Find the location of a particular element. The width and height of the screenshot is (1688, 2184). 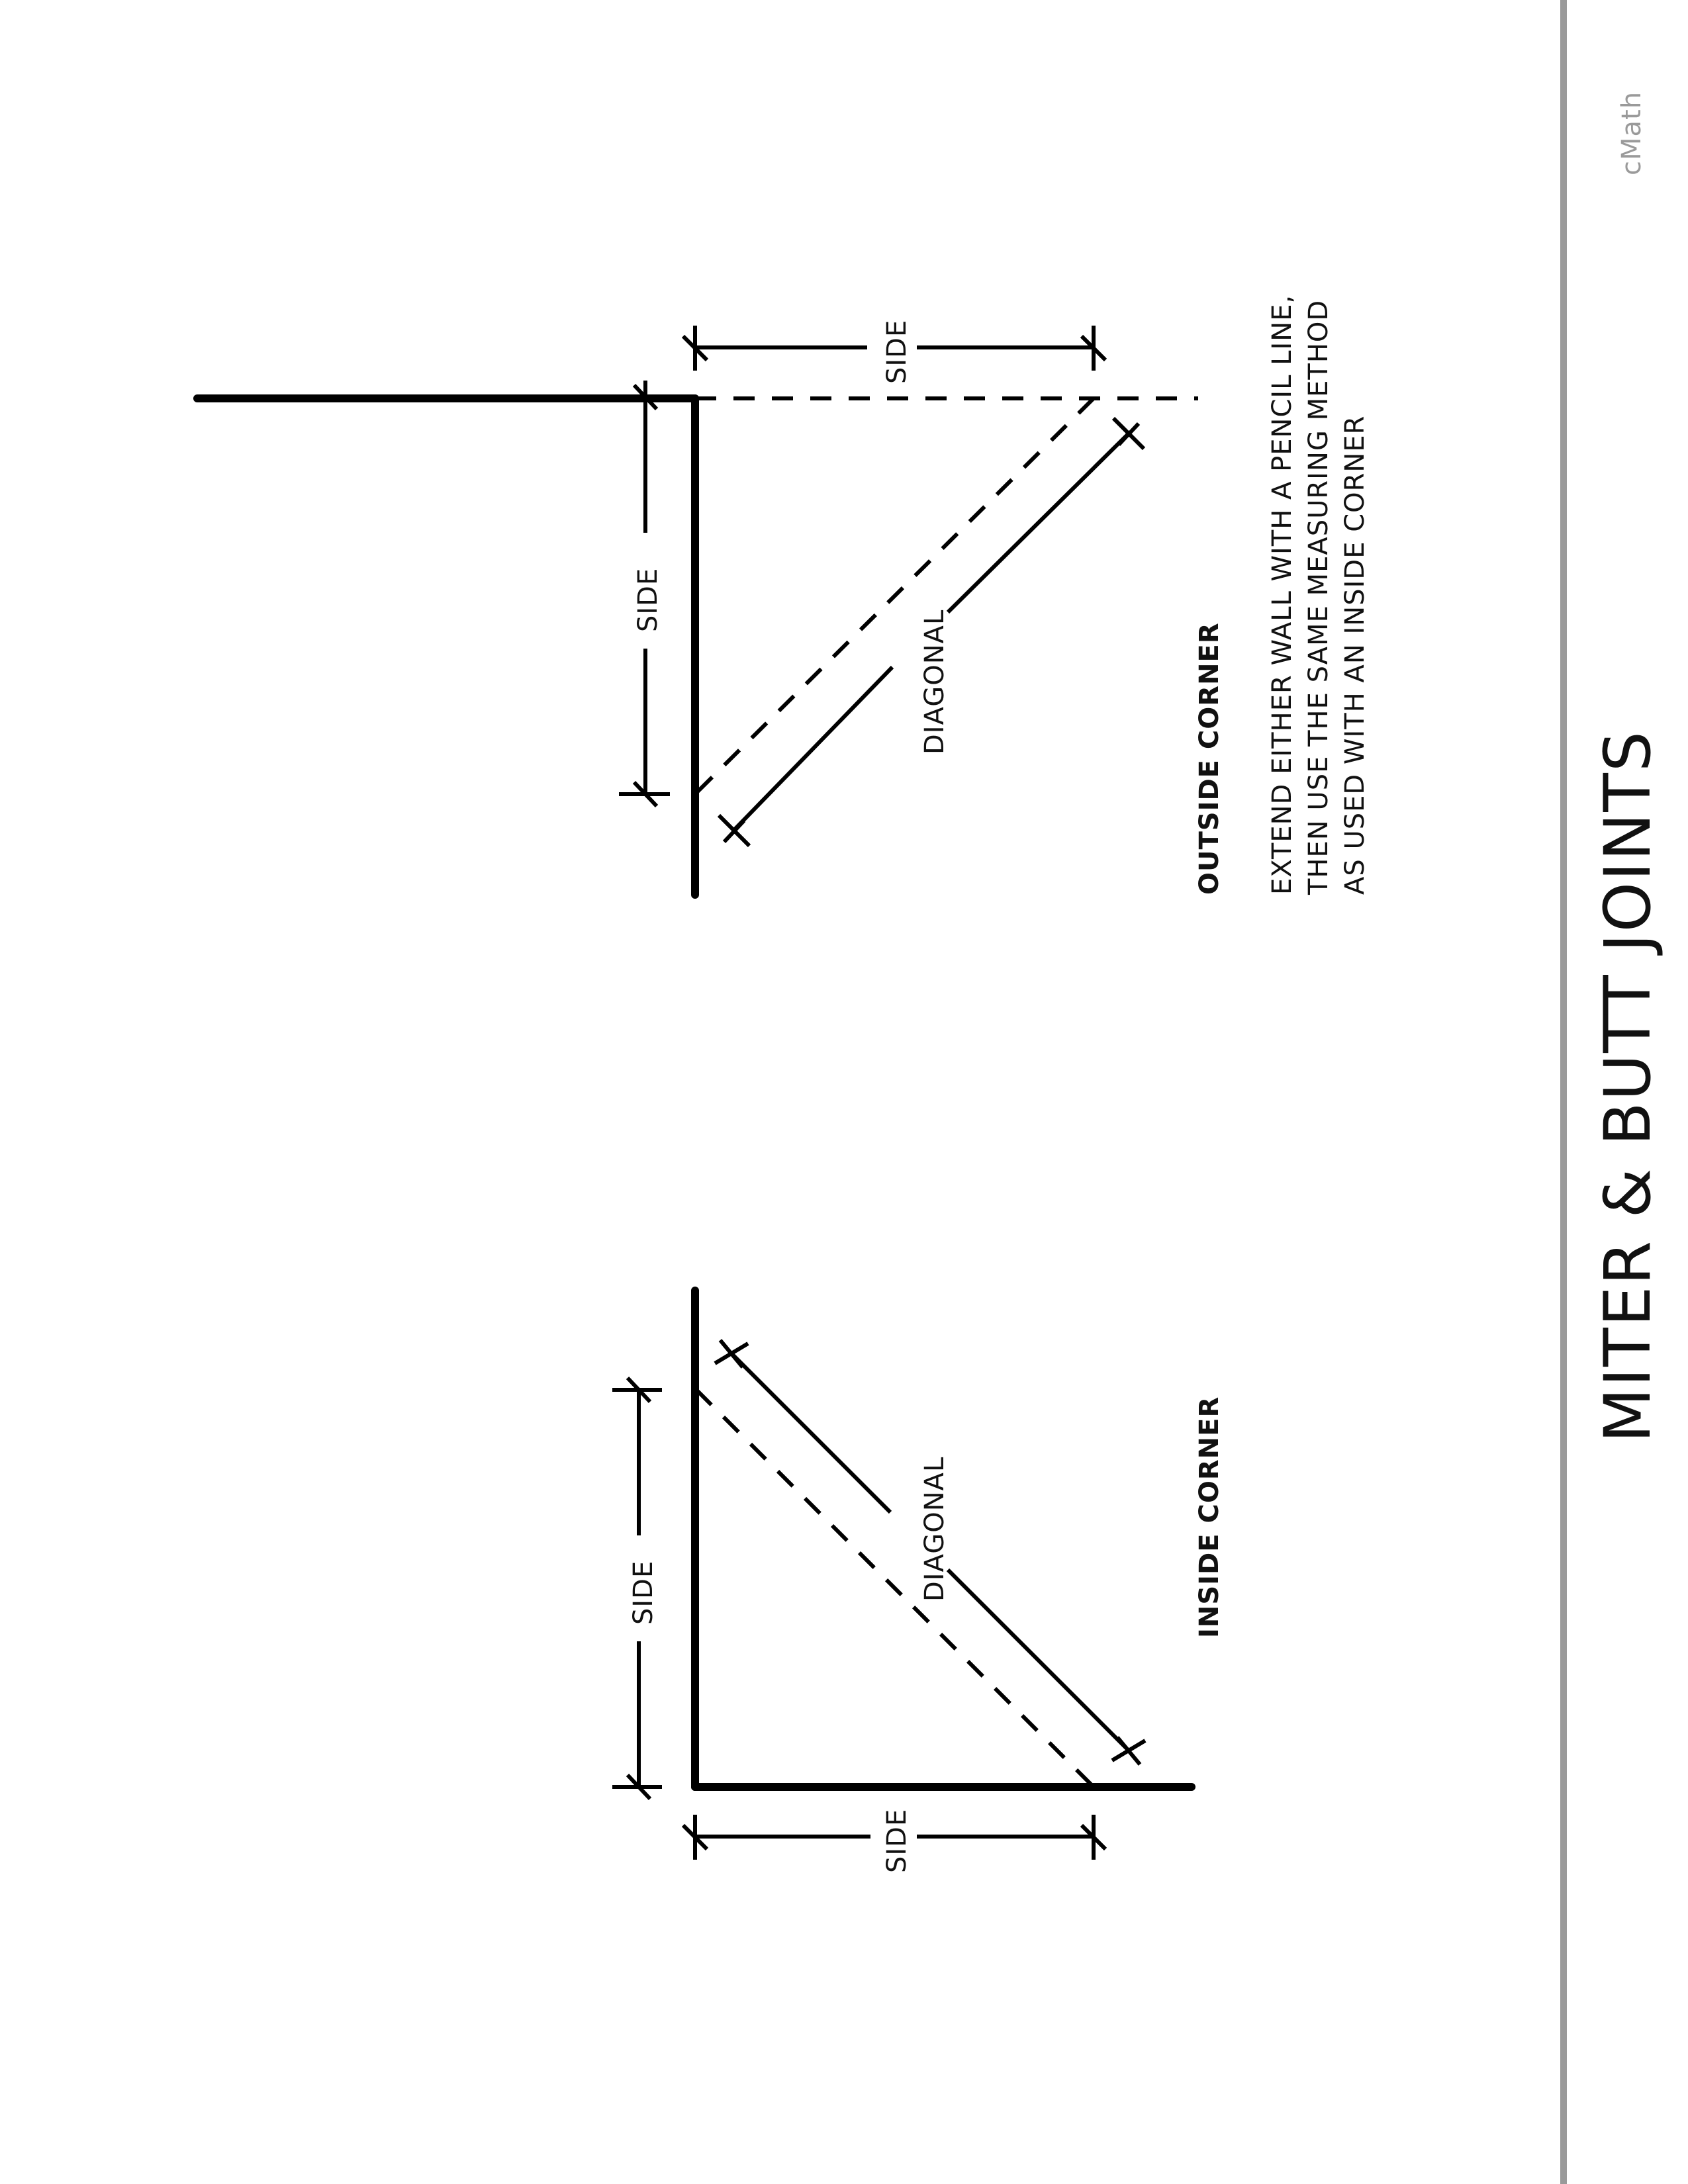

outside-side-label-vertical: SIDE is located at coordinates (648, 600).